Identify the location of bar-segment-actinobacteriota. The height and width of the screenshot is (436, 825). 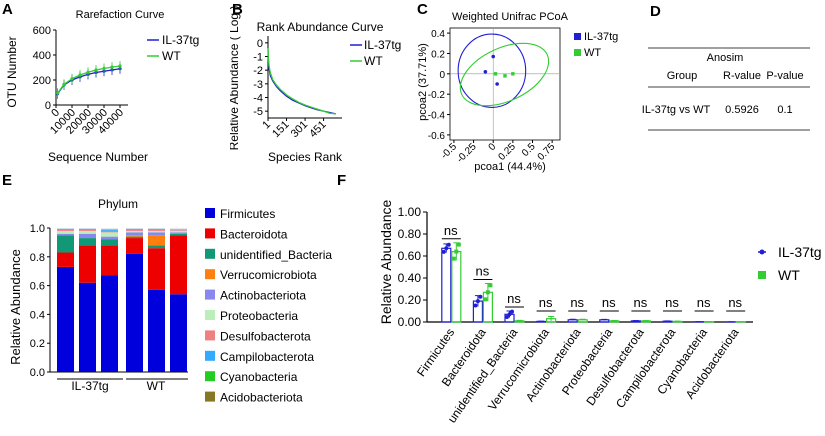
(134, 234).